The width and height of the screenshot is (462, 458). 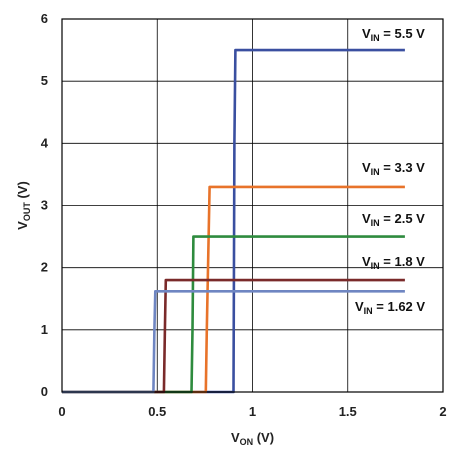 I want to click on series-label-4: VIN = 1.62 V, so click(x=390, y=307).